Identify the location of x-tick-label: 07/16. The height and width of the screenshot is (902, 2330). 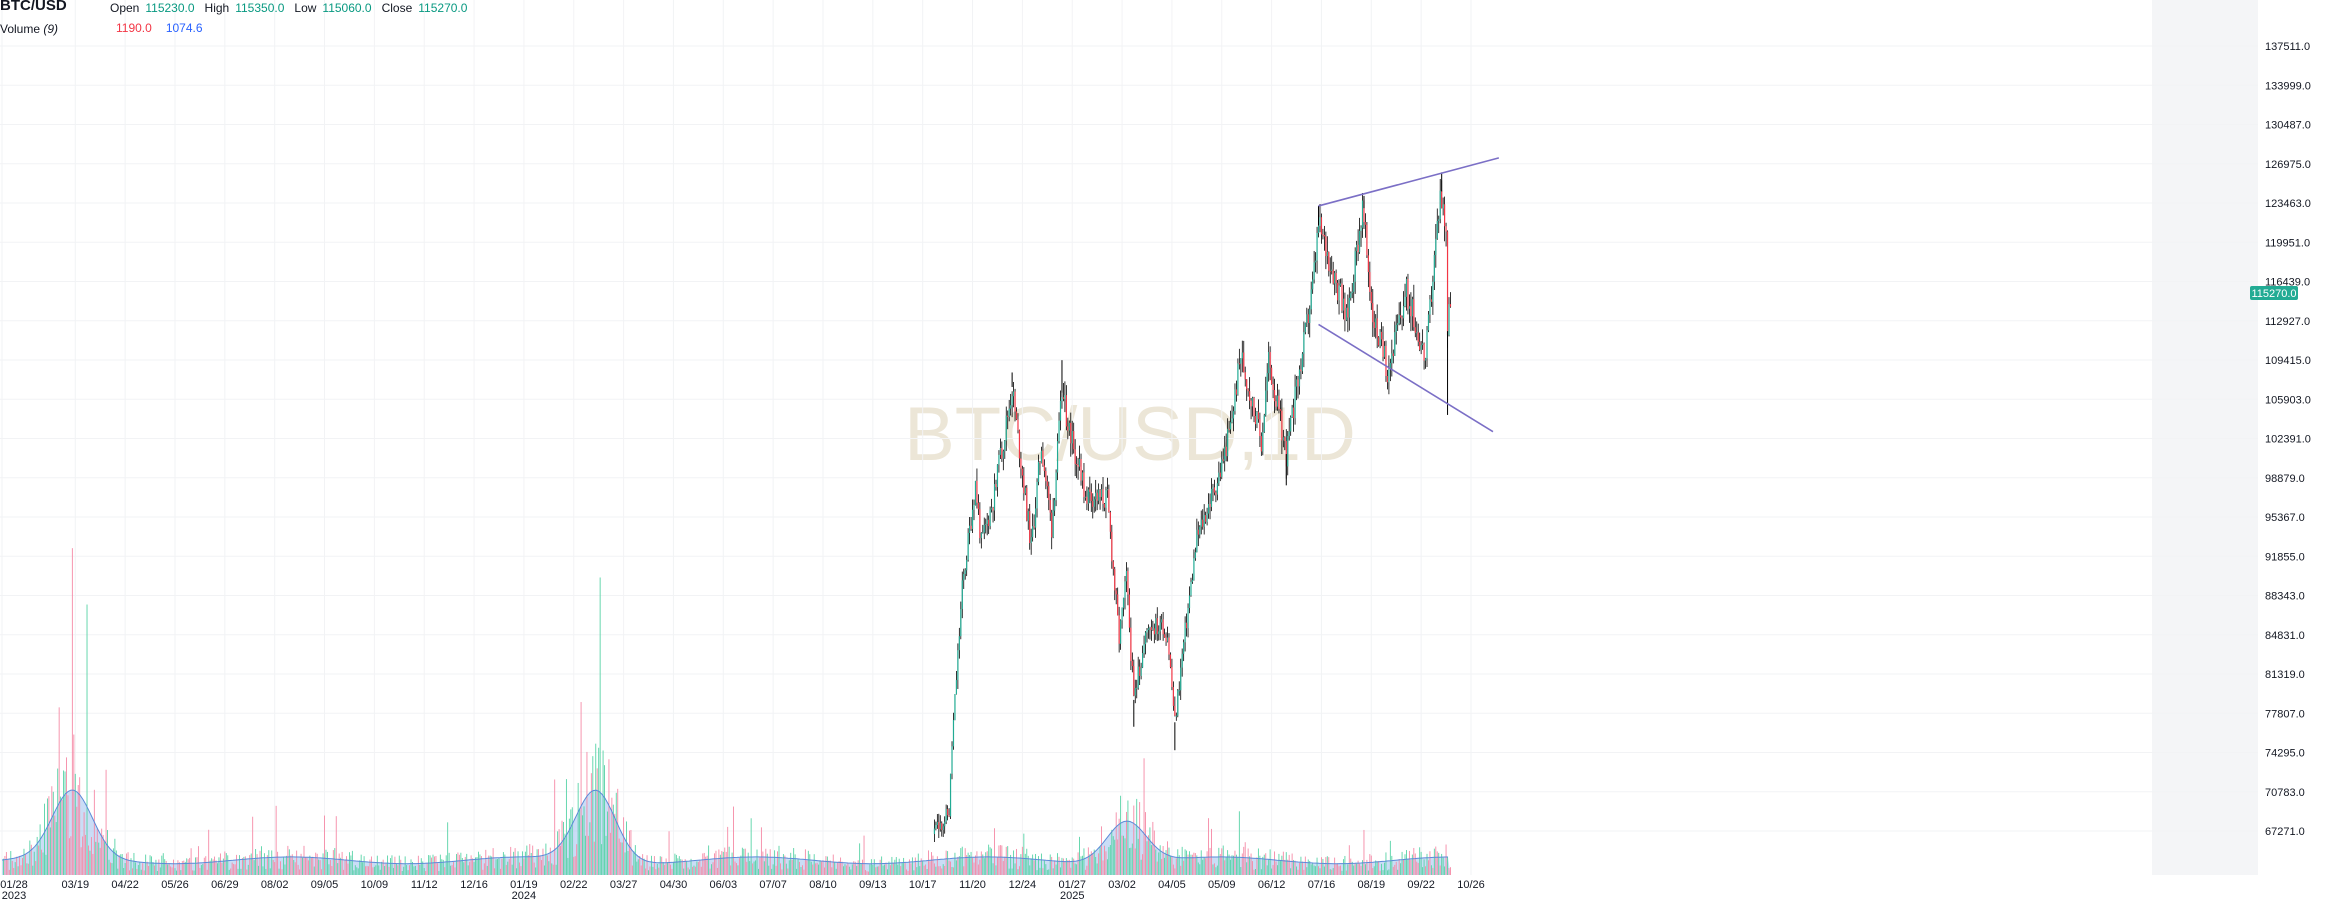
(1322, 885).